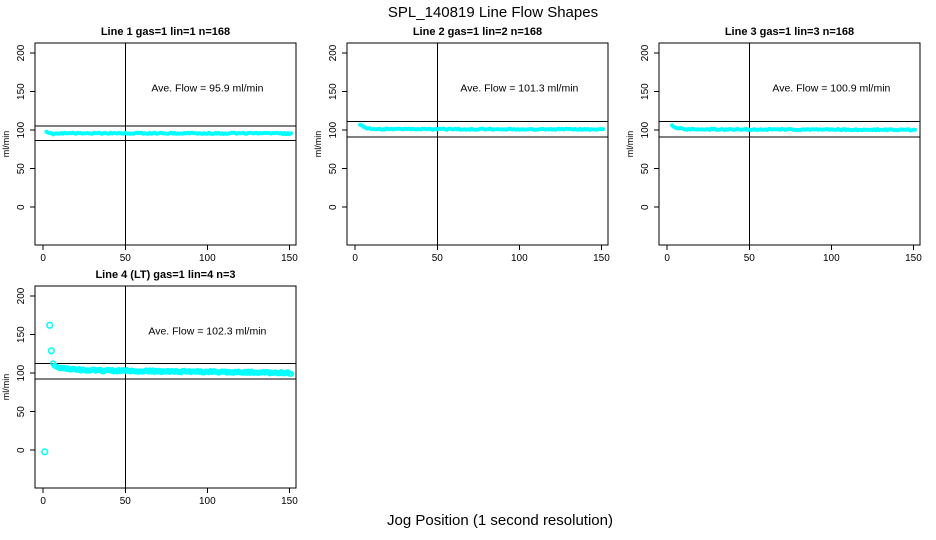 Image resolution: width=936 pixels, height=540 pixels. I want to click on figure-xlabel: Jog Position (1 second resolution), so click(500, 520).